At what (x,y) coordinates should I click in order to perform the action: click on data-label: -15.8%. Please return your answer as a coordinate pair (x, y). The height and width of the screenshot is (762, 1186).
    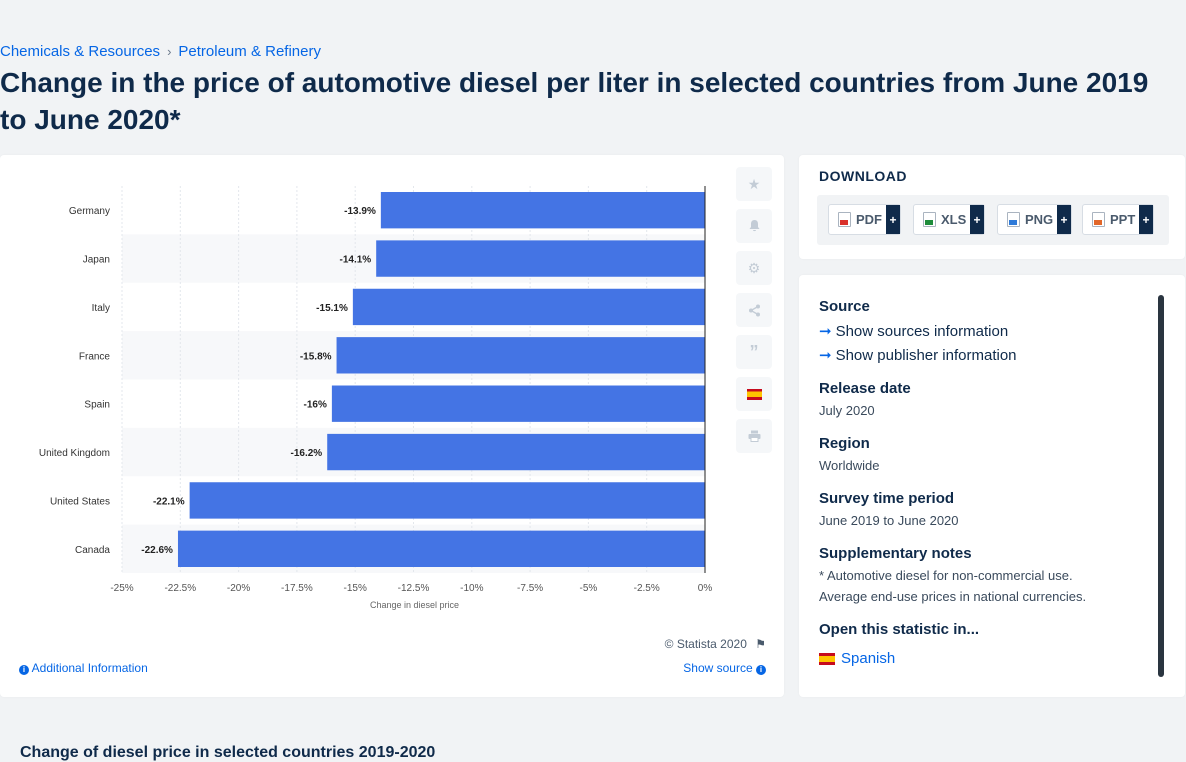
    Looking at the image, I should click on (316, 356).